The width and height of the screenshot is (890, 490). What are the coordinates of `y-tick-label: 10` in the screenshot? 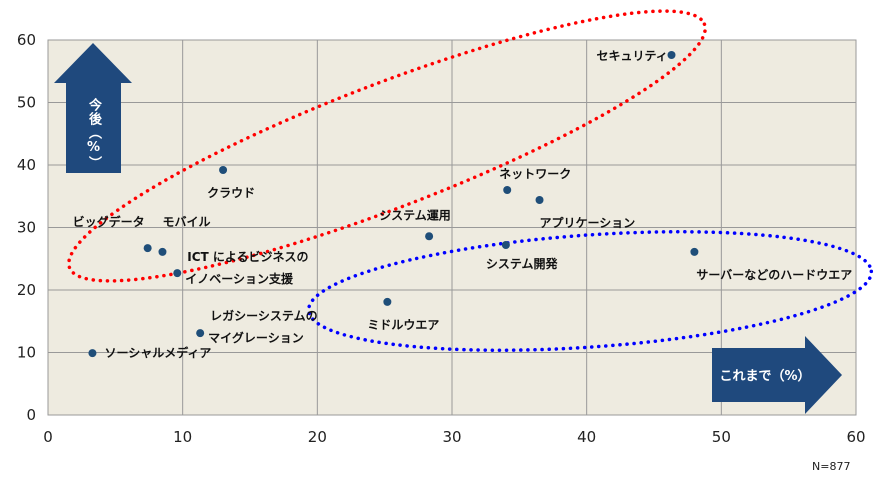 It's located at (26, 353).